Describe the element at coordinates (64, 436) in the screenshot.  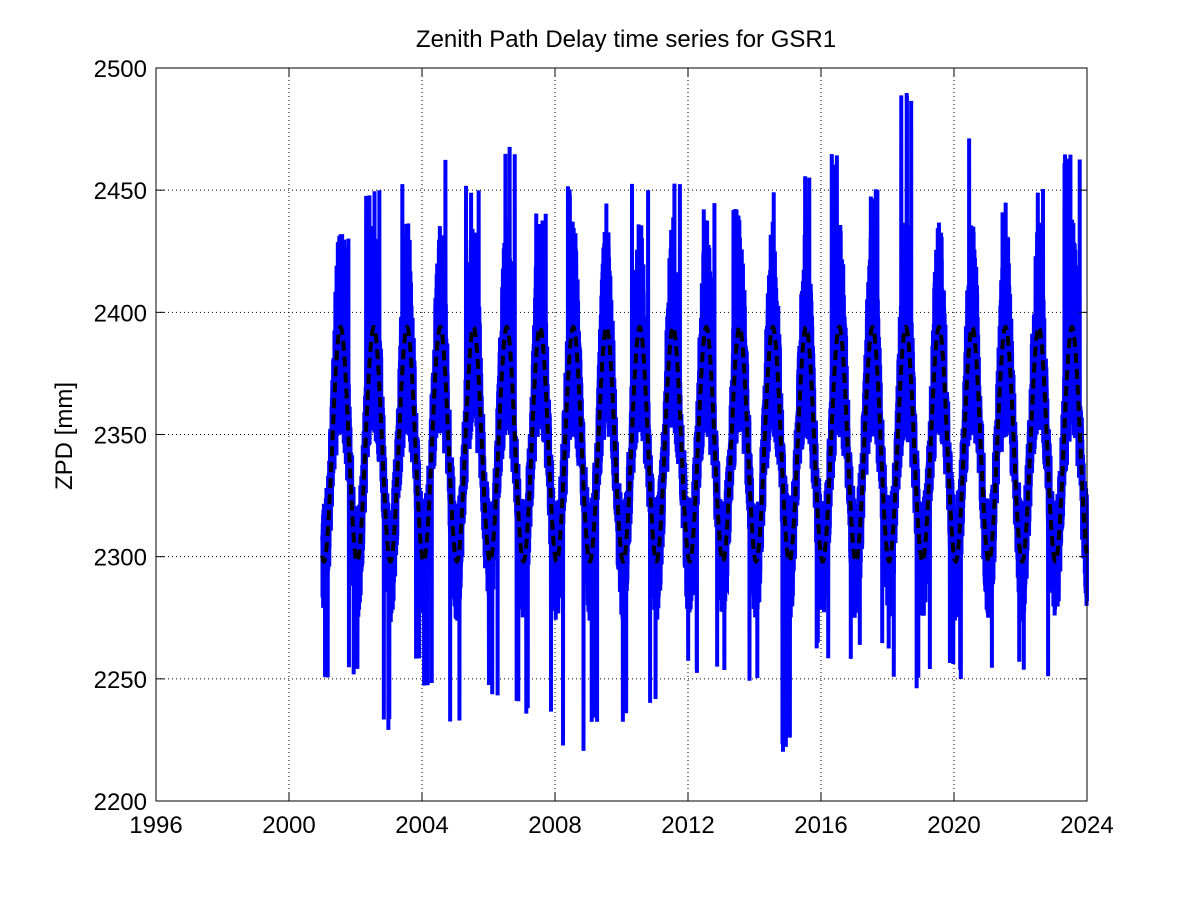
I see `y-axis-label: ZPD [mm]` at that location.